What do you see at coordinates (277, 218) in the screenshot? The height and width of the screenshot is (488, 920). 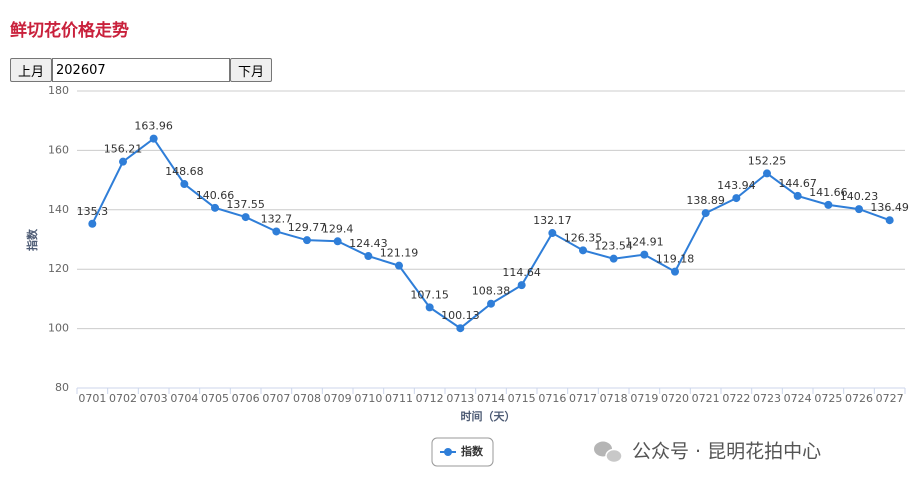 I see `data-label: 132.7` at bounding box center [277, 218].